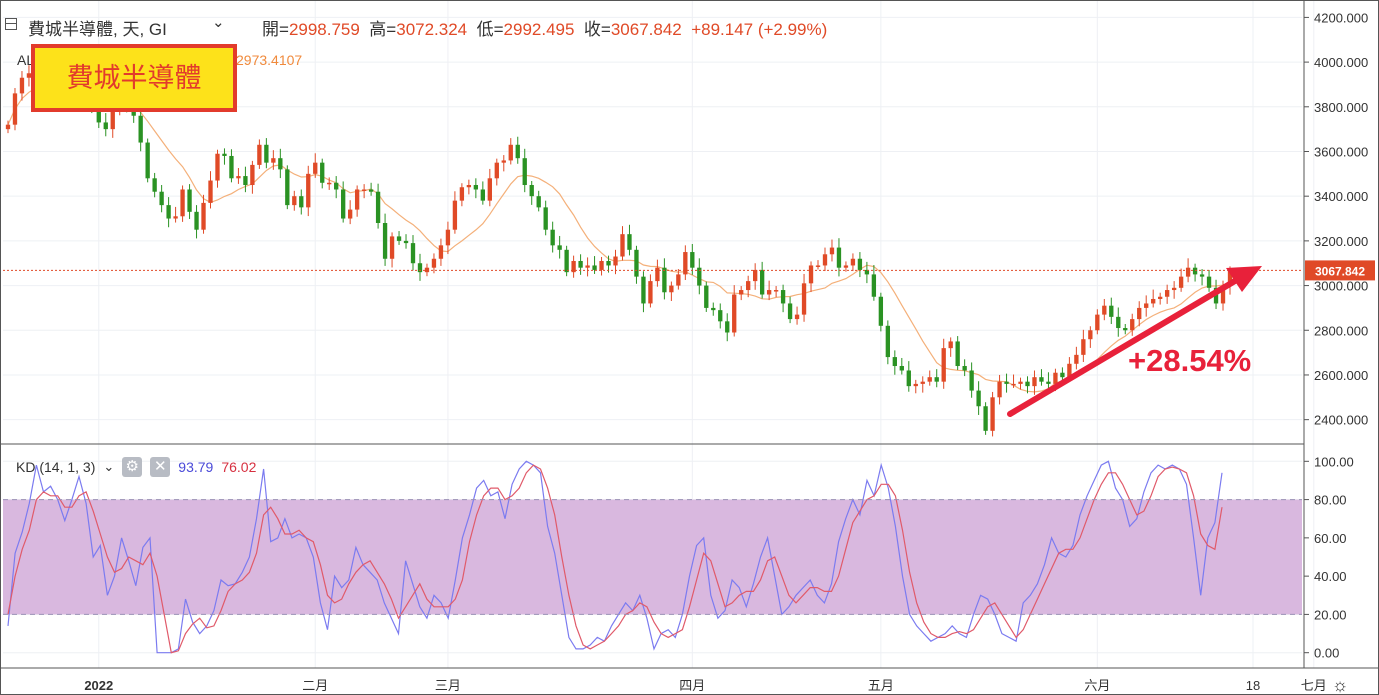 This screenshot has height=695, width=1379. What do you see at coordinates (759, 29) in the screenshot?
I see `change-value: +89.147 (+2.99%)` at bounding box center [759, 29].